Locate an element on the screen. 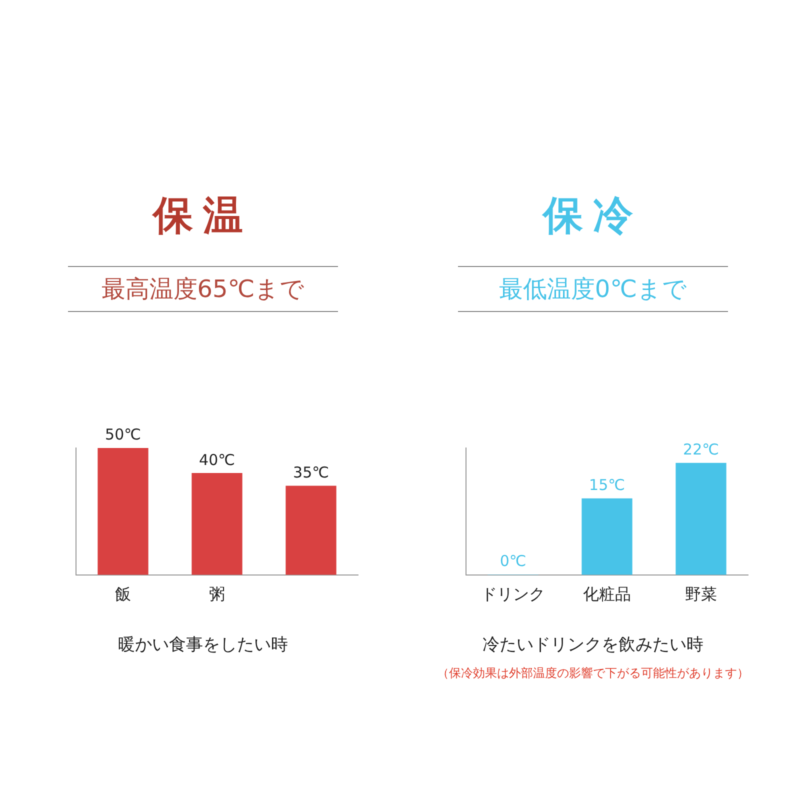 The image size is (801, 801). x-tick-label: 化粧品 is located at coordinates (607, 594).